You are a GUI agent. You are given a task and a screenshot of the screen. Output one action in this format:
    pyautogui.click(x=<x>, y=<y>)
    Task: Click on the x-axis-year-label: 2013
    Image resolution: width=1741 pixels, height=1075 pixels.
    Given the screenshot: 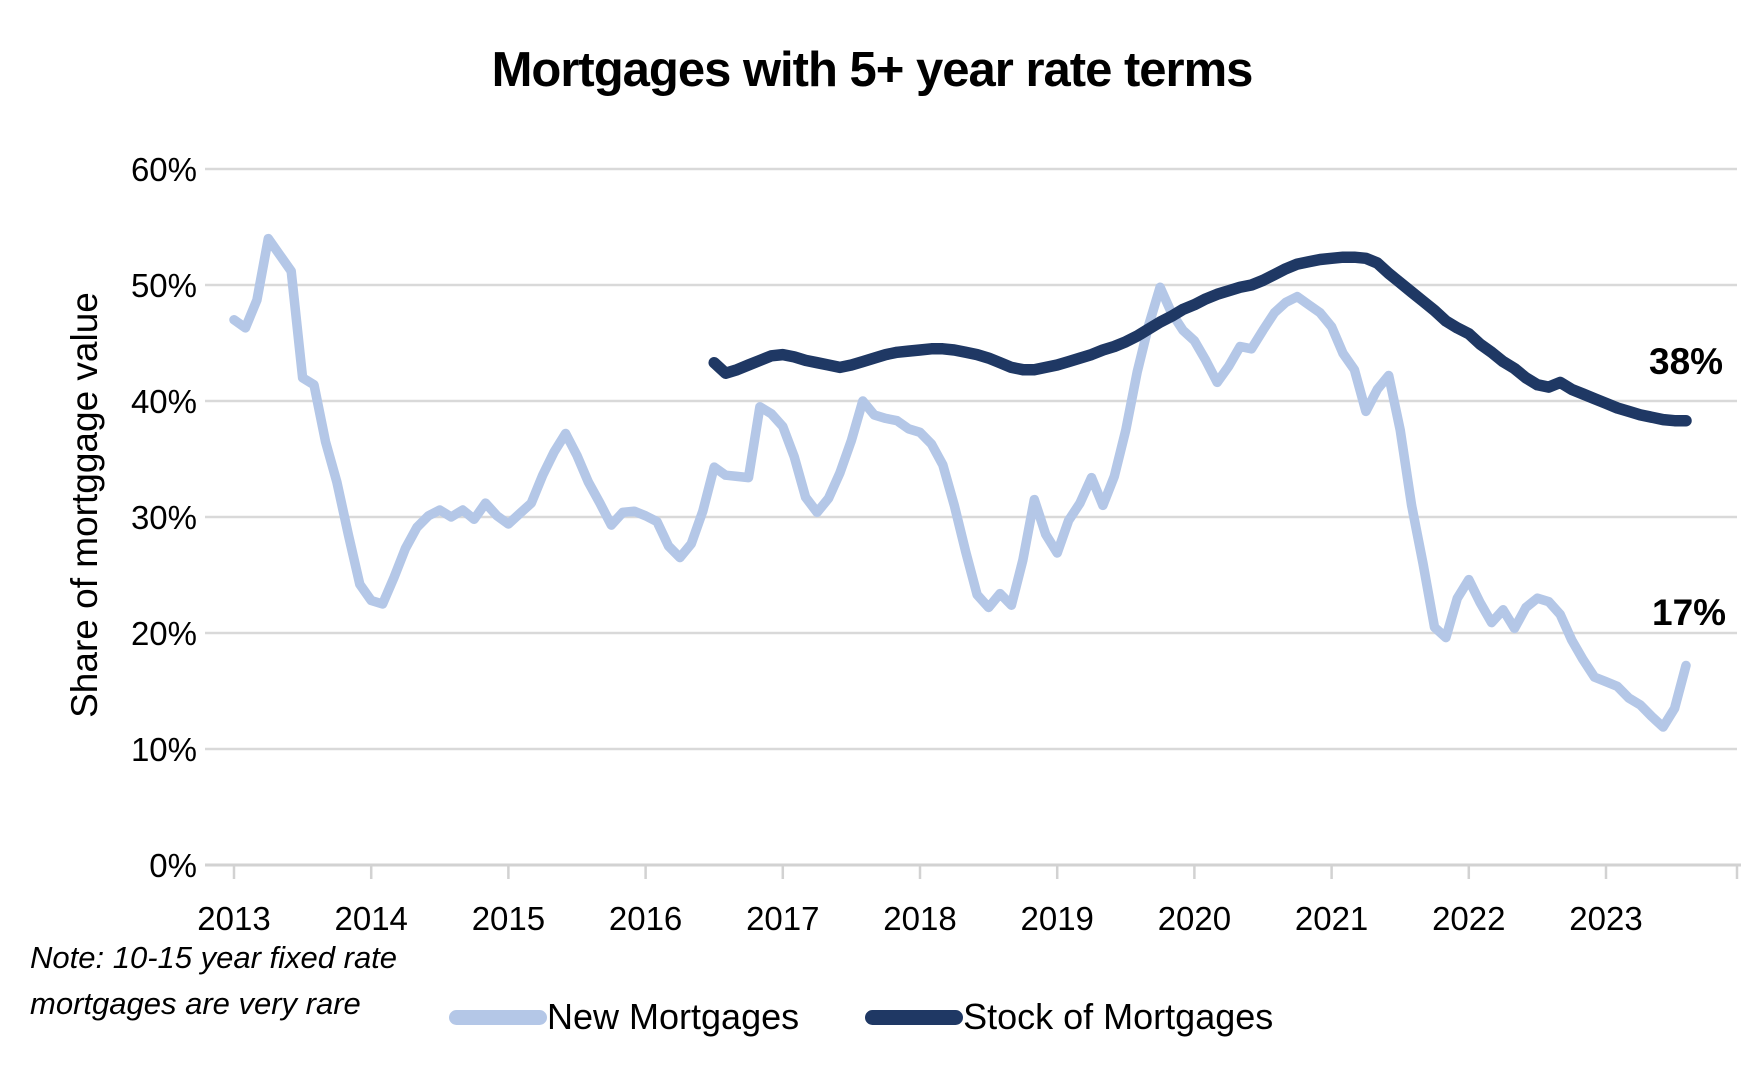 What is the action you would take?
    pyautogui.click(x=233, y=918)
    